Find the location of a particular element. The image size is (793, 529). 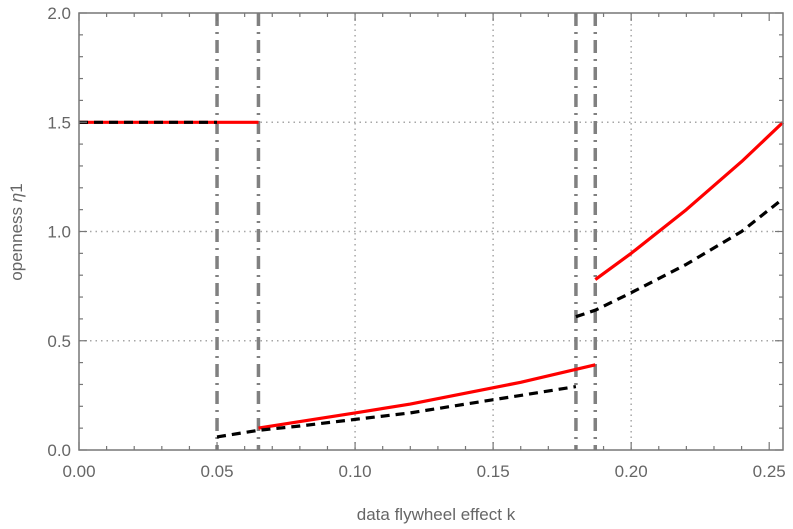

y-tick-label: 1.5 is located at coordinates (59, 122).